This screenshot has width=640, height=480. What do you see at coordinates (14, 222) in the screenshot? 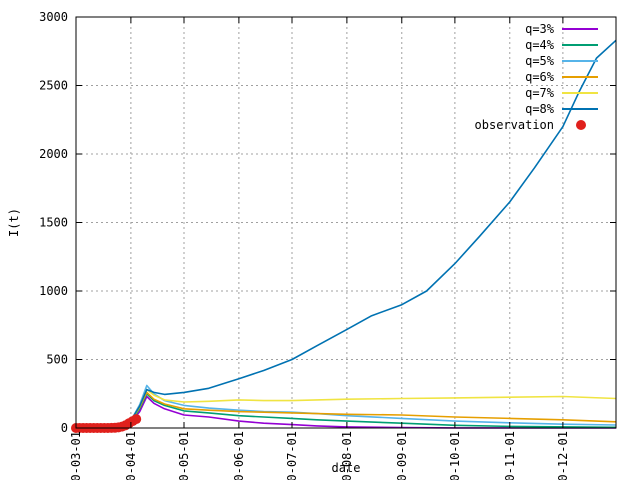
I see `y-axis-label: I(t)` at bounding box center [14, 222].